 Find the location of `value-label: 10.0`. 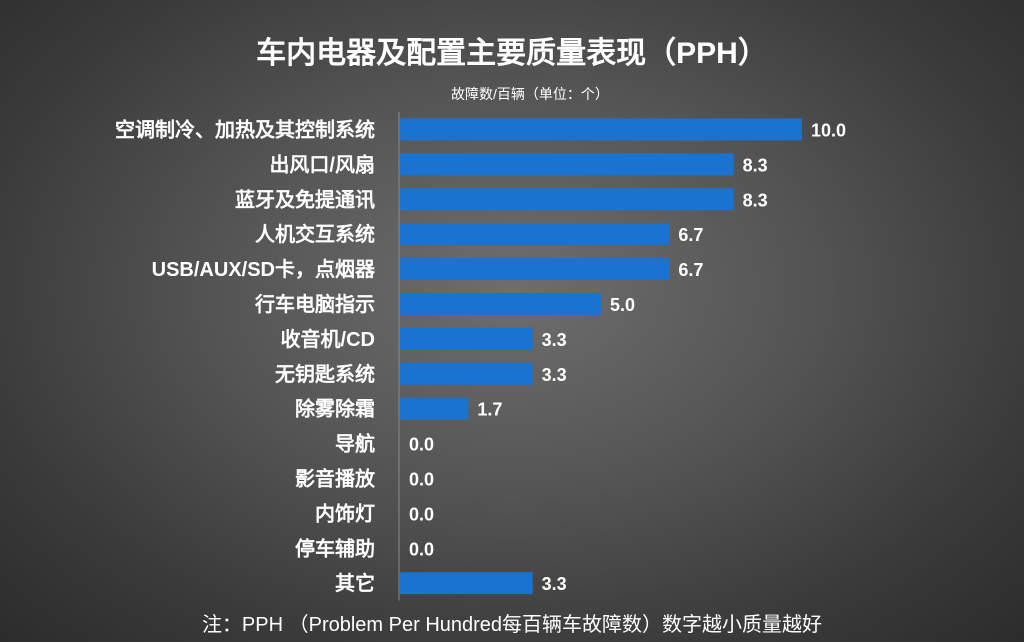

value-label: 10.0 is located at coordinates (828, 130).